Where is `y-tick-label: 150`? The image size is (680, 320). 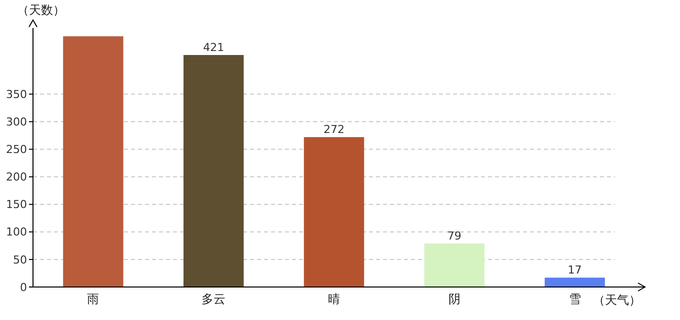
y-tick-label: 150 is located at coordinates (16, 205).